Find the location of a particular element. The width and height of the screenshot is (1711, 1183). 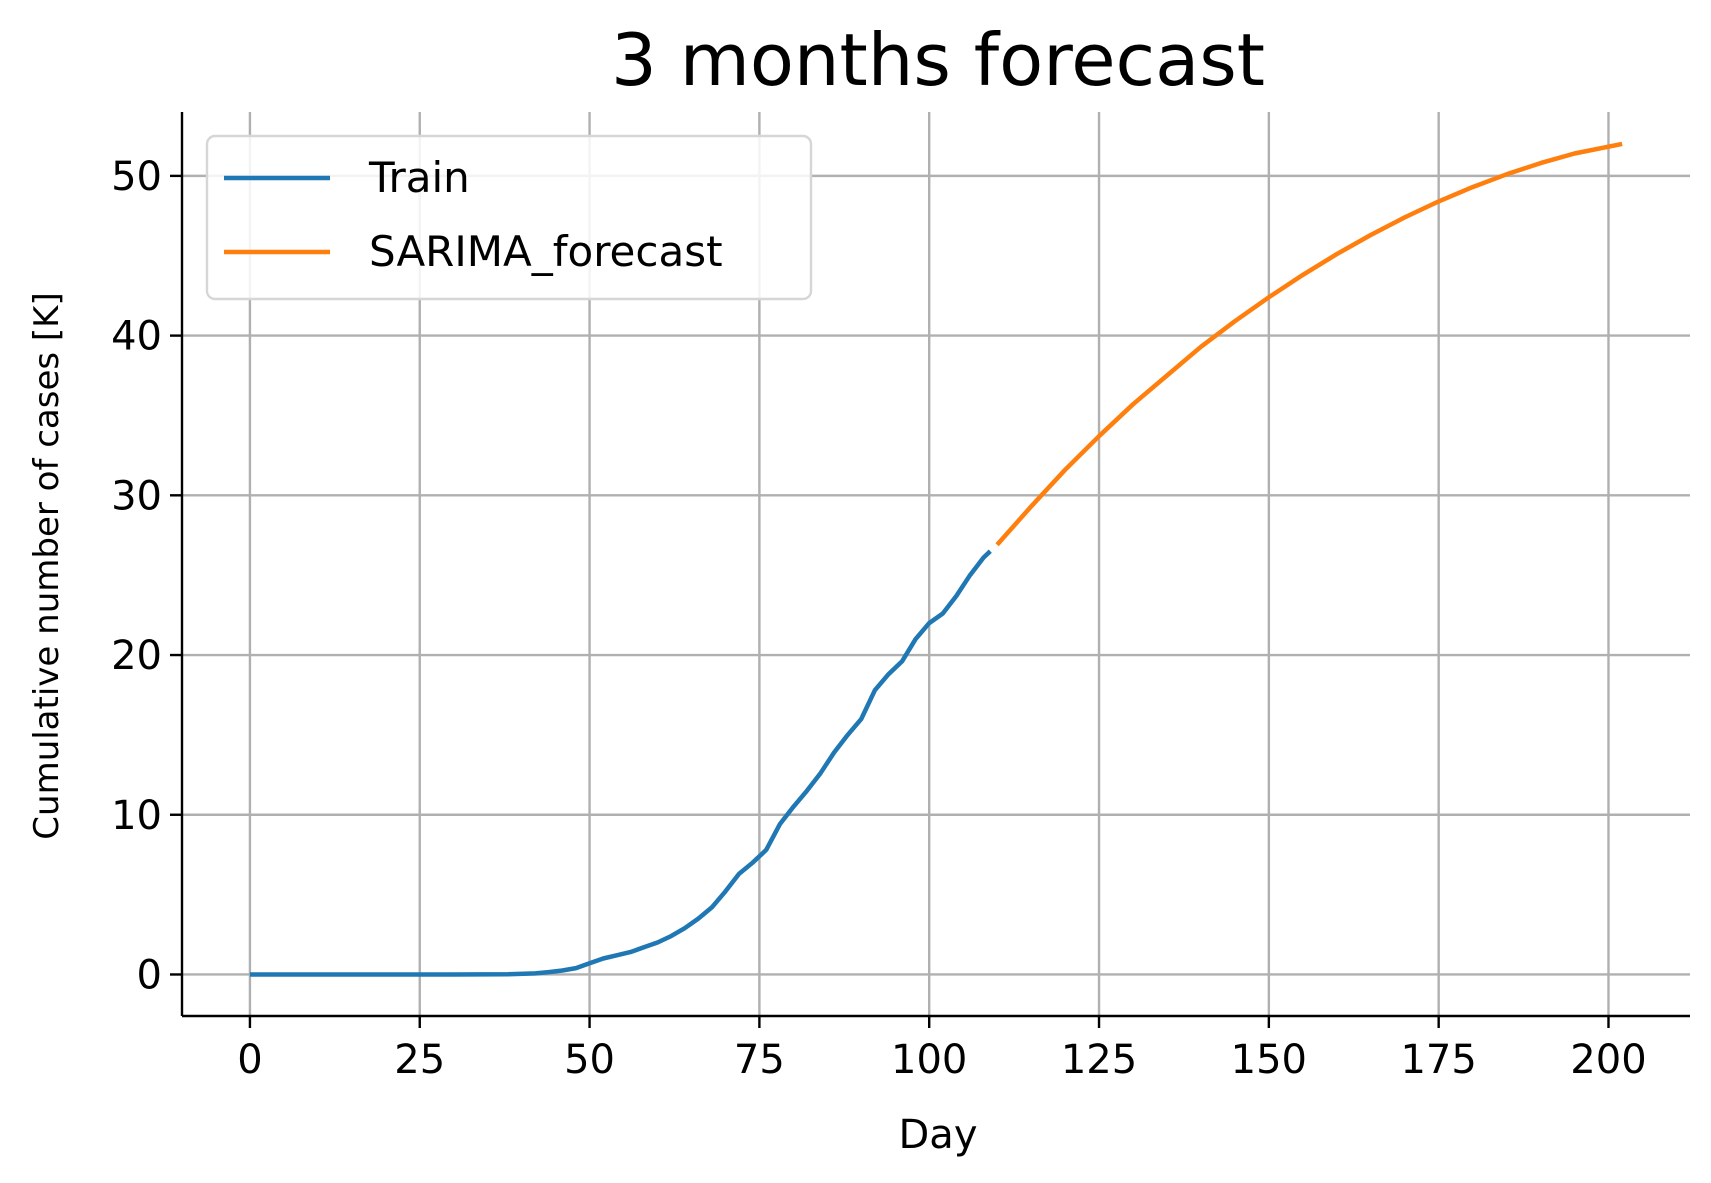

legend-label-sarima-forecast: SARIMA_forecast is located at coordinates (546, 251).